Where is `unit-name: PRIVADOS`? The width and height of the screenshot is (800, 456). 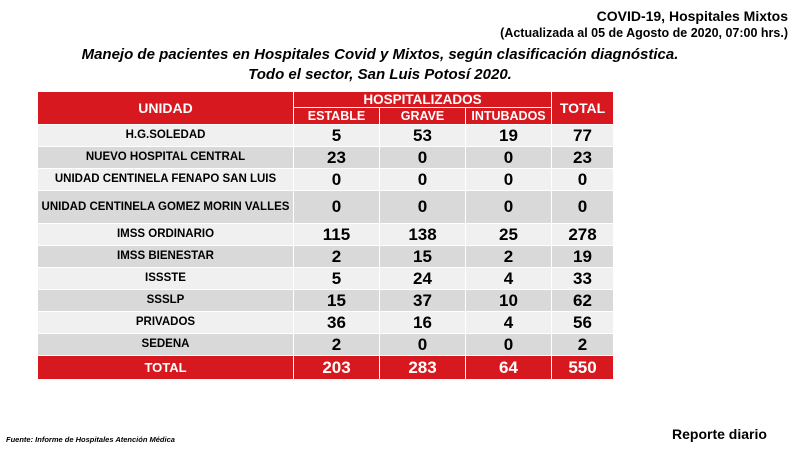
unit-name: PRIVADOS is located at coordinates (165, 322).